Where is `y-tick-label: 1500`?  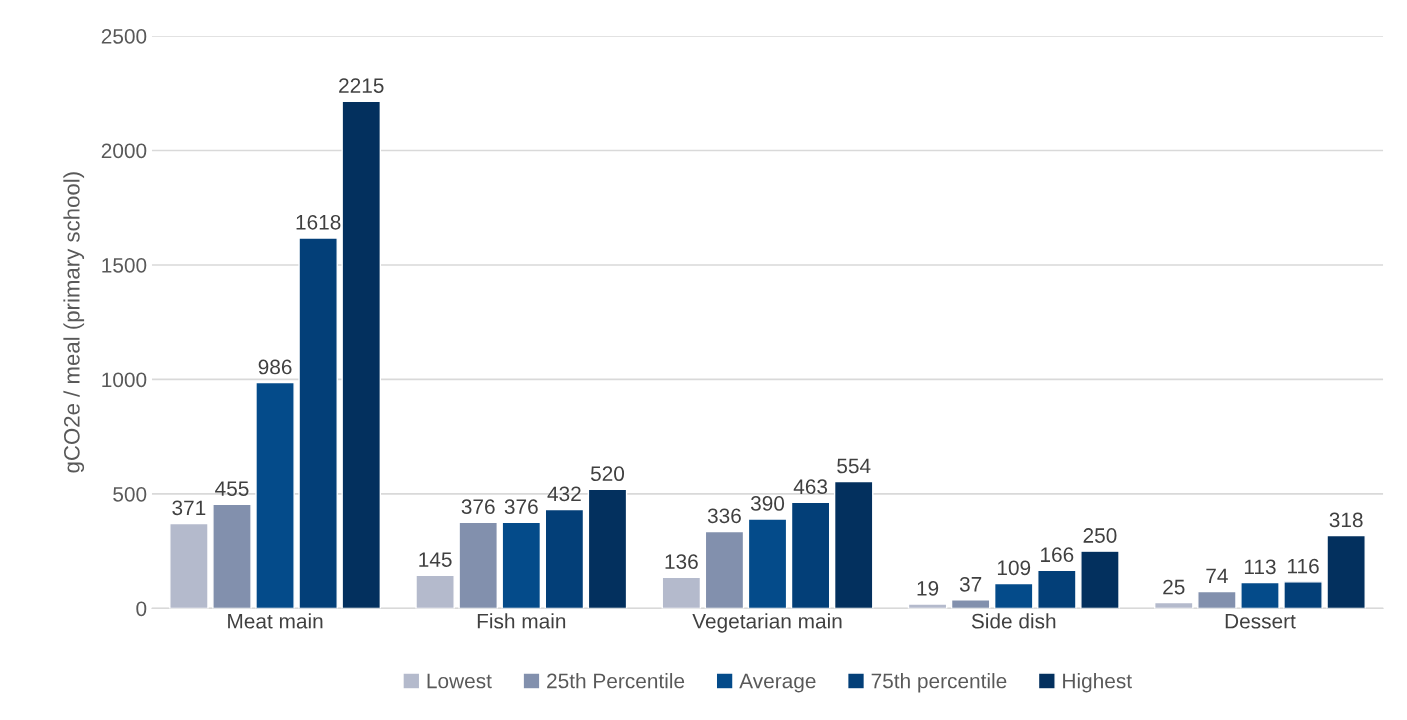 y-tick-label: 1500 is located at coordinates (124, 265).